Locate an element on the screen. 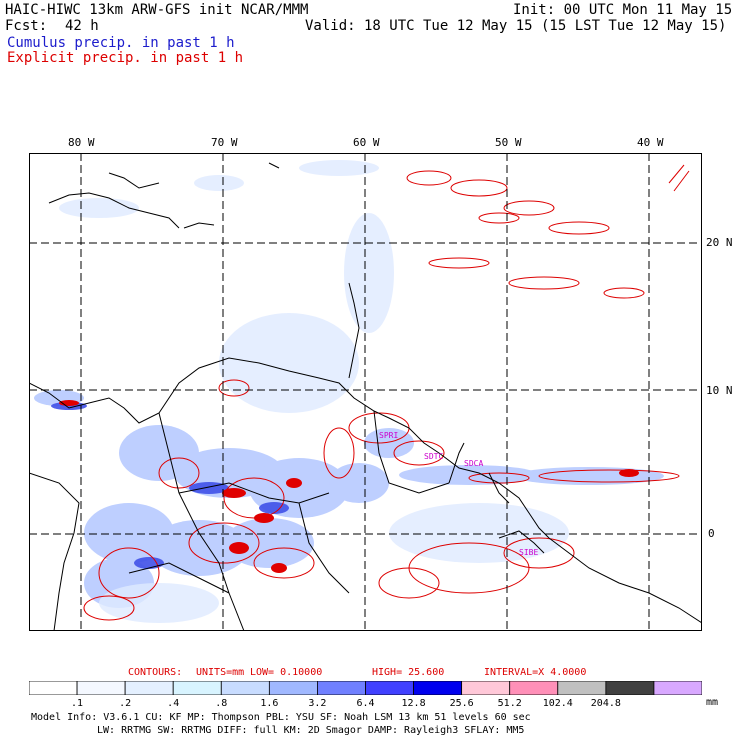 The image size is (740, 740). colorbar-tick-label: 102.4 is located at coordinates (557, 703).